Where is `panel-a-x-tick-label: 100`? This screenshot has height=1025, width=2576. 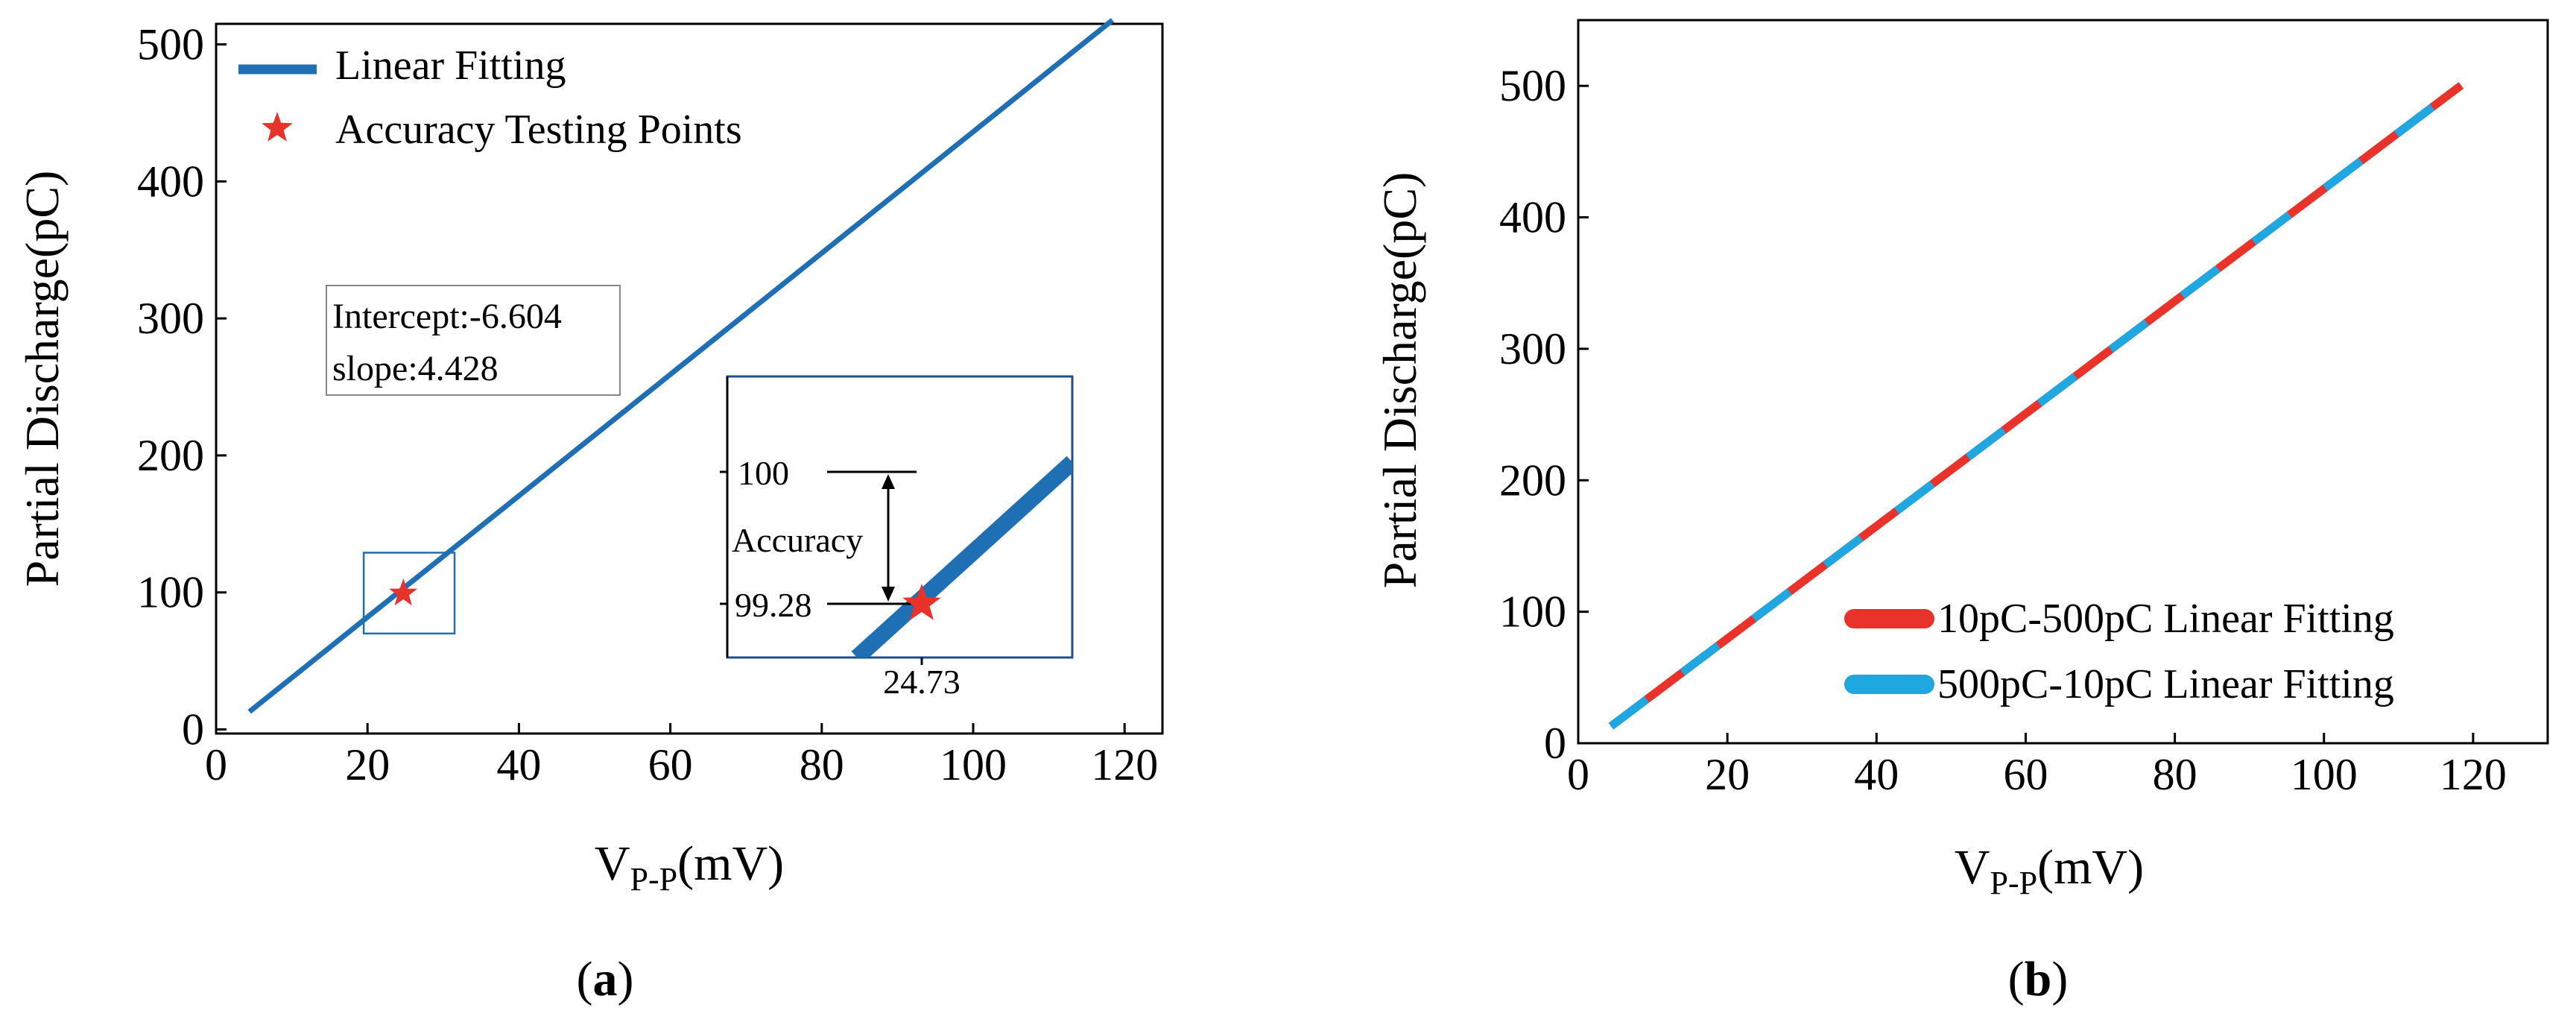 panel-a-x-tick-label: 100 is located at coordinates (973, 764).